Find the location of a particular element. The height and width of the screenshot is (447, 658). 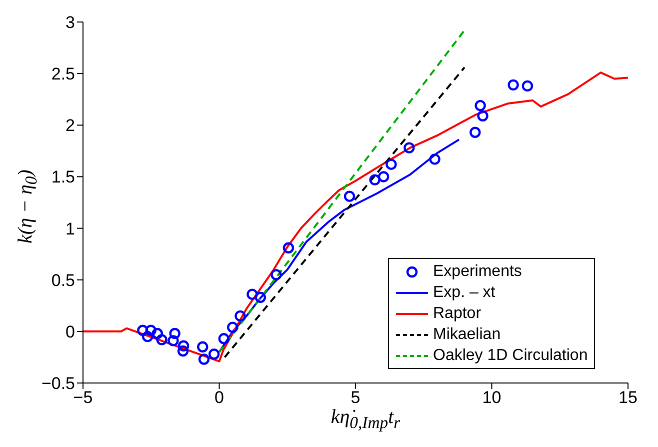

y-tick-label: 1 is located at coordinates (70, 228).